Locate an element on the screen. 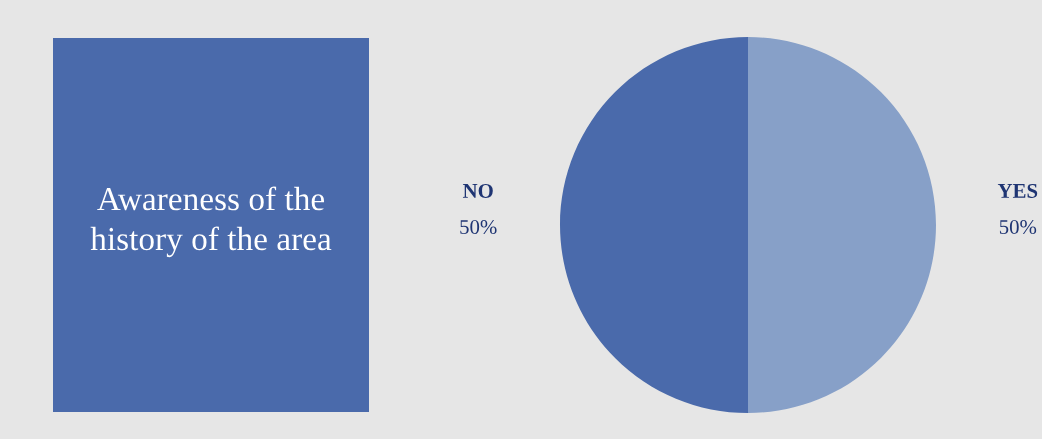 This screenshot has width=1042, height=439. slice-label: NO is located at coordinates (477, 190).